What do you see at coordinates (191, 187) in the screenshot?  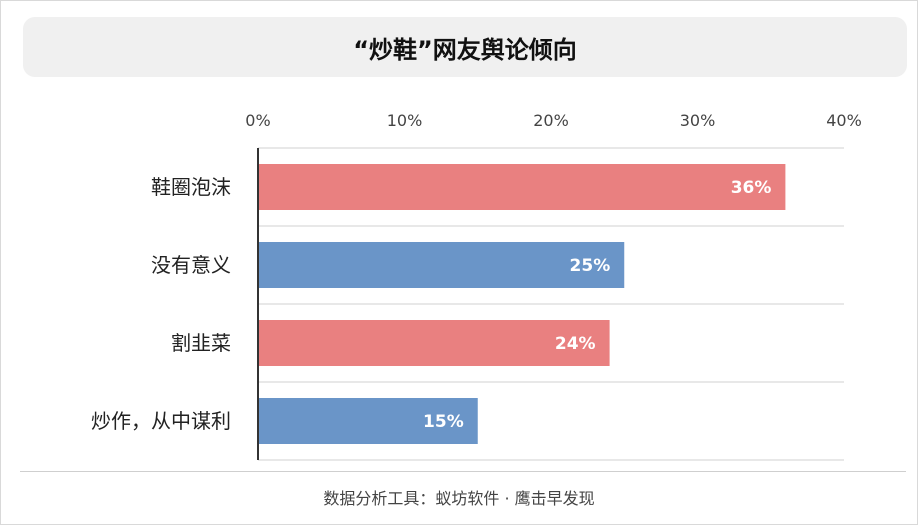 I see `category-label: 鞋圈泡沫` at bounding box center [191, 187].